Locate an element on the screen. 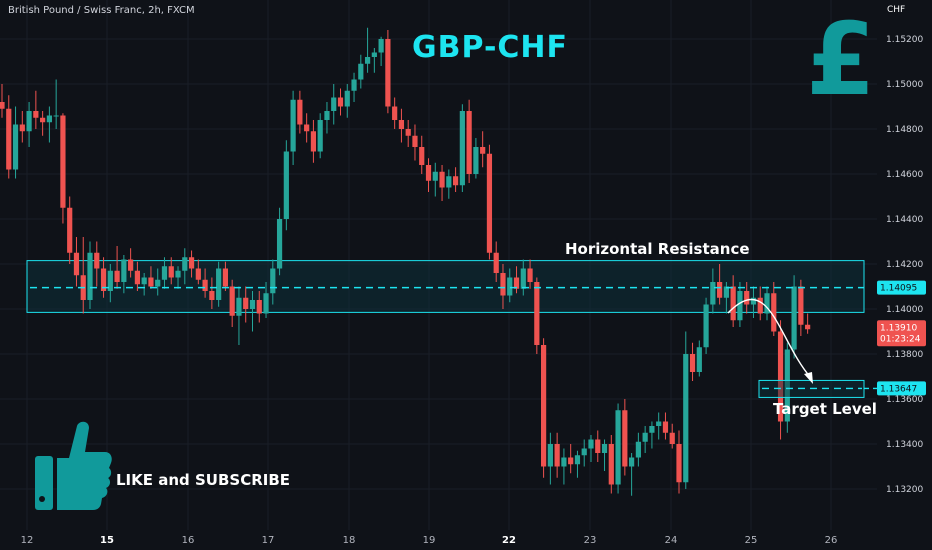 The height and width of the screenshot is (550, 932). target-price-tag is located at coordinates (901, 388).